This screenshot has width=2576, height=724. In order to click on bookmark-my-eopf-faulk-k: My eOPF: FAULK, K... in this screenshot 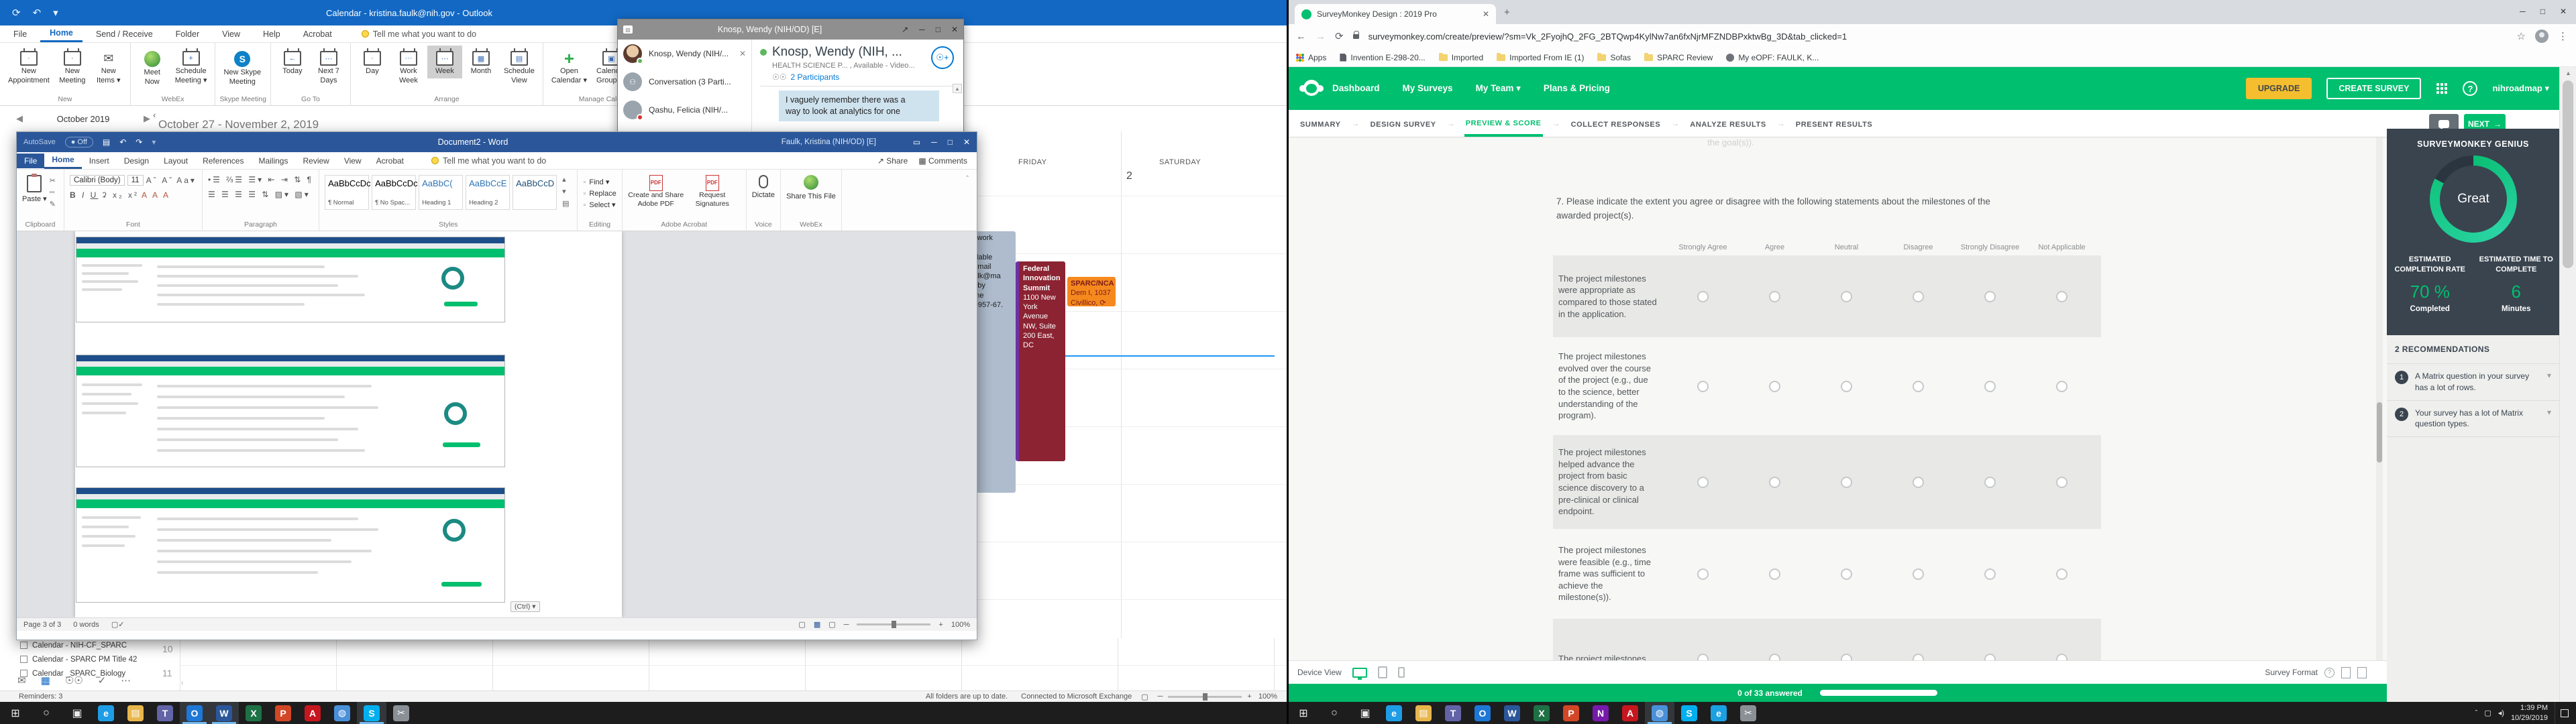, I will do `click(1772, 57)`.